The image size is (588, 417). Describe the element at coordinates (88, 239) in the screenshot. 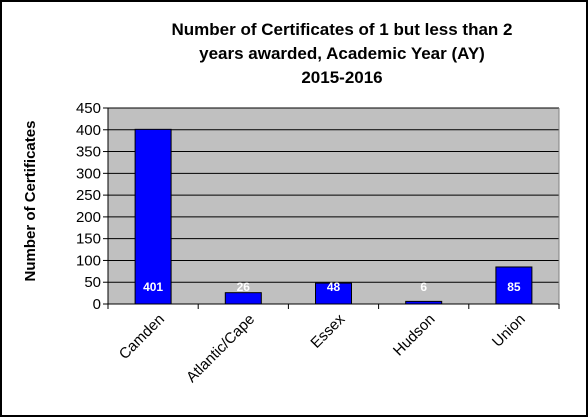

I see `y-tick-label: 150` at that location.